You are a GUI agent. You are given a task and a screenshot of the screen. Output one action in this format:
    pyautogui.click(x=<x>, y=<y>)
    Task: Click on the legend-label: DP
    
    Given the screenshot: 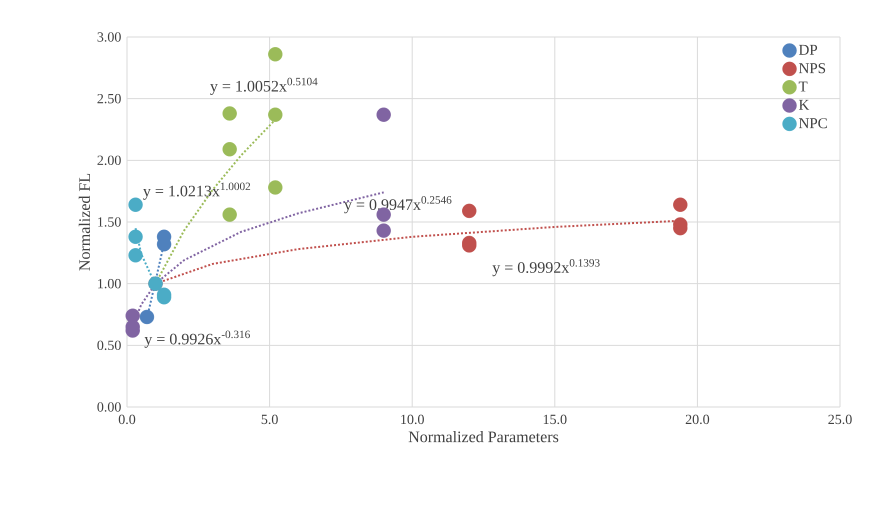 What is the action you would take?
    pyautogui.click(x=808, y=49)
    